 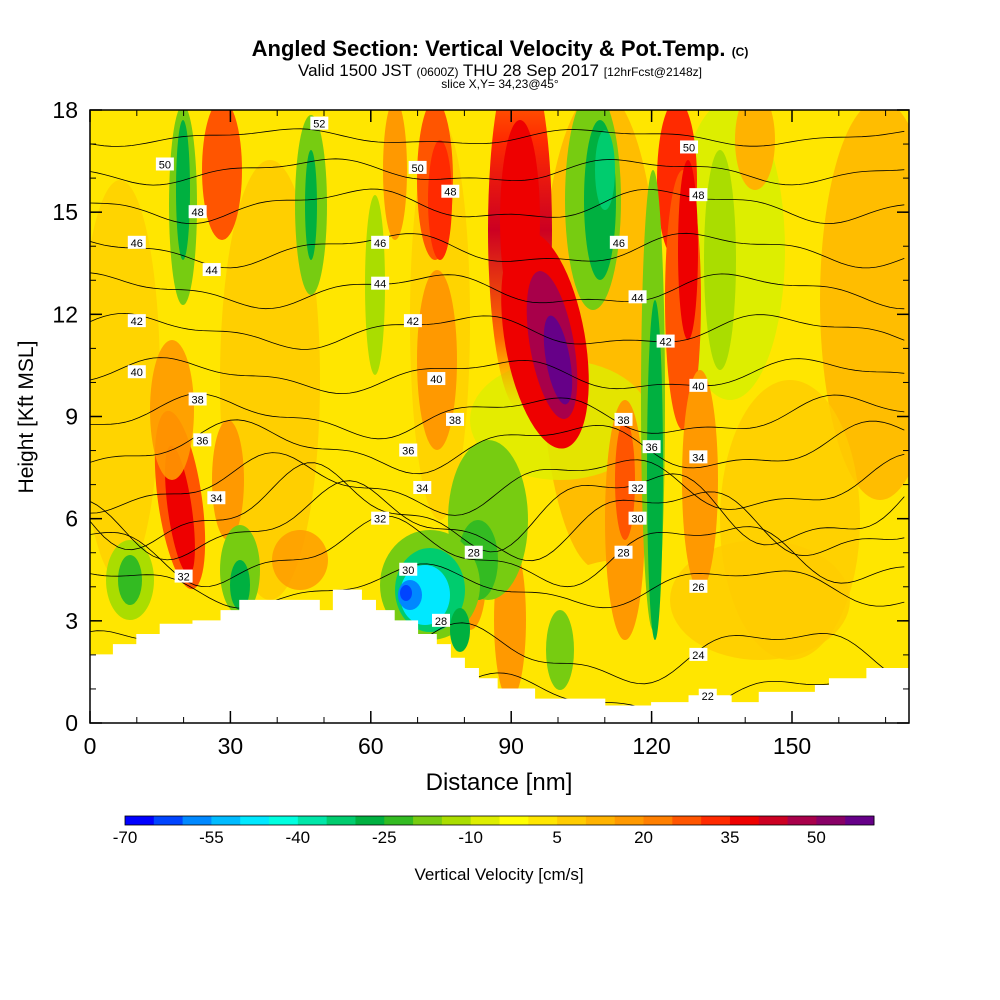 What do you see at coordinates (65, 314) in the screenshot?
I see `y-tick-label: 12` at bounding box center [65, 314].